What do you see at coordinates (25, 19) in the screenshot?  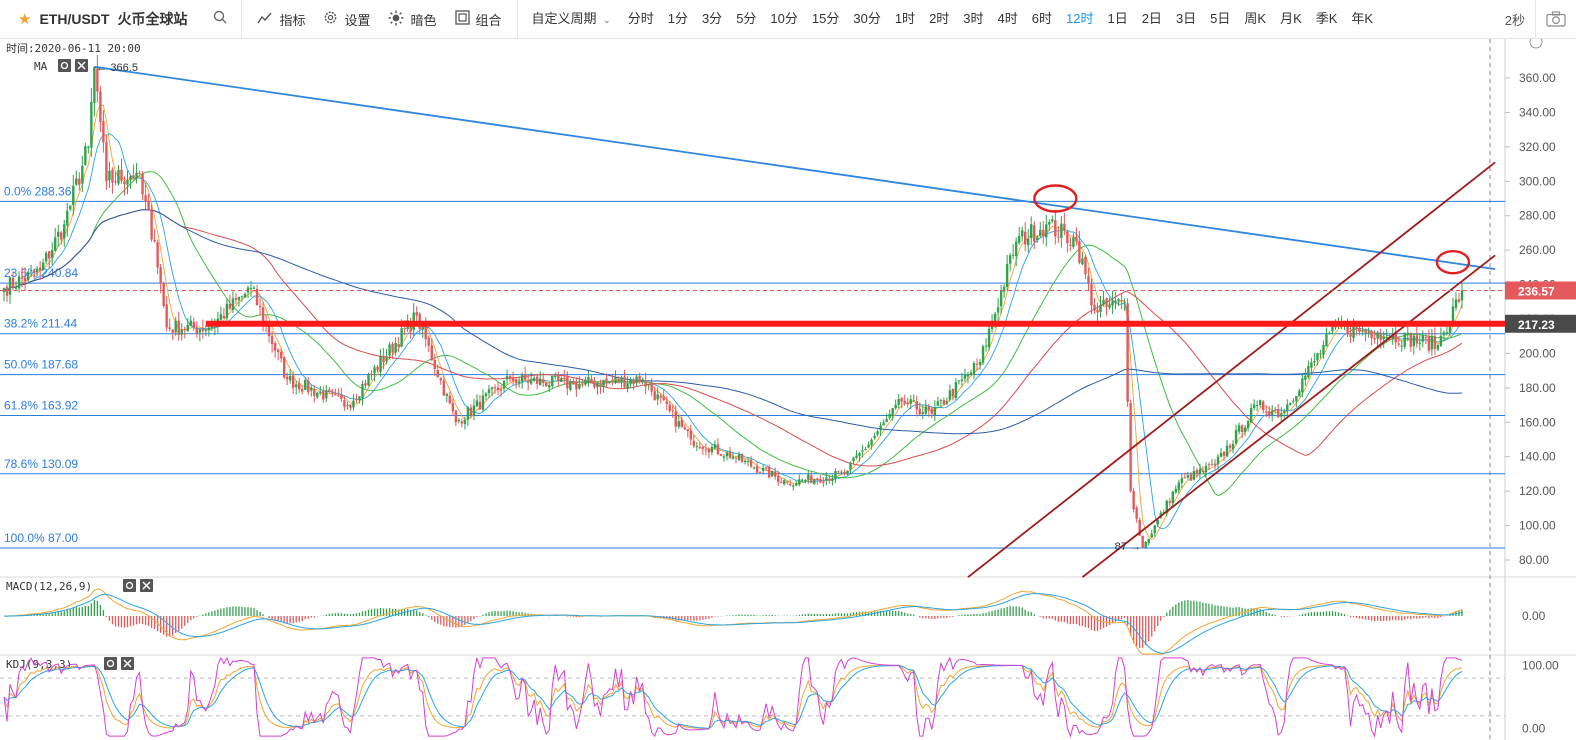 I see `star-icon: ★` at bounding box center [25, 19].